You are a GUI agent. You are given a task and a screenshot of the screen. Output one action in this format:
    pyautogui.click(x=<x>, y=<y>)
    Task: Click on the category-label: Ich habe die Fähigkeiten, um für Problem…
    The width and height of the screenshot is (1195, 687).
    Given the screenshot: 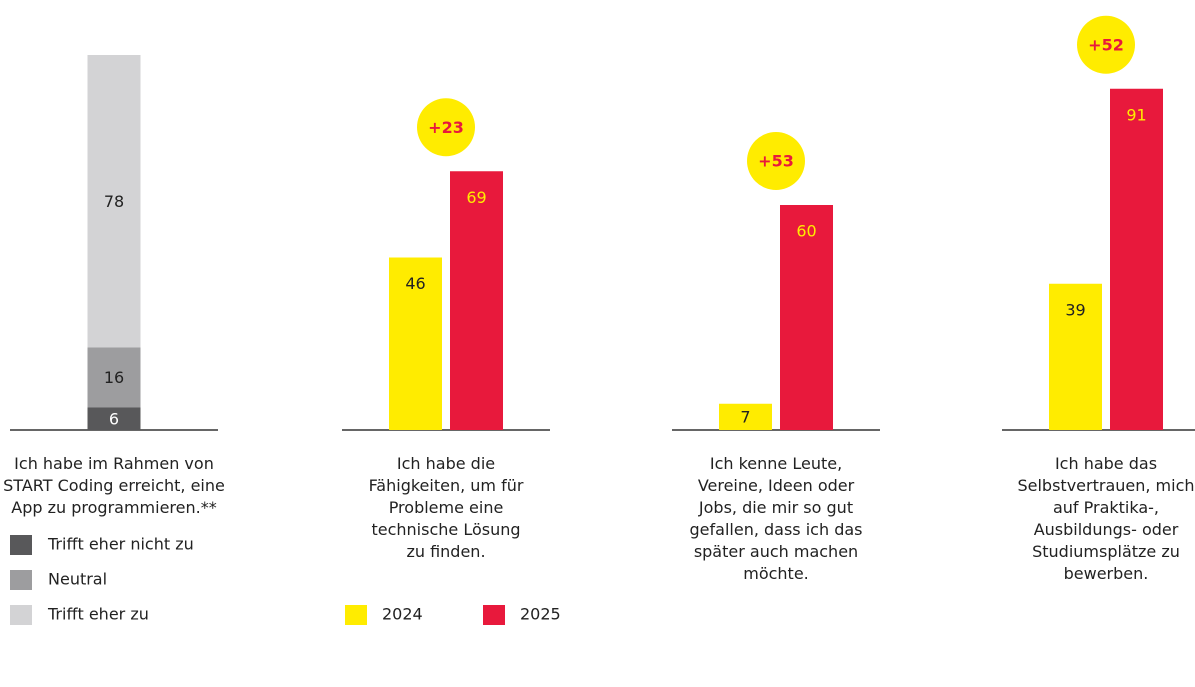 What is the action you would take?
    pyautogui.click(x=446, y=507)
    